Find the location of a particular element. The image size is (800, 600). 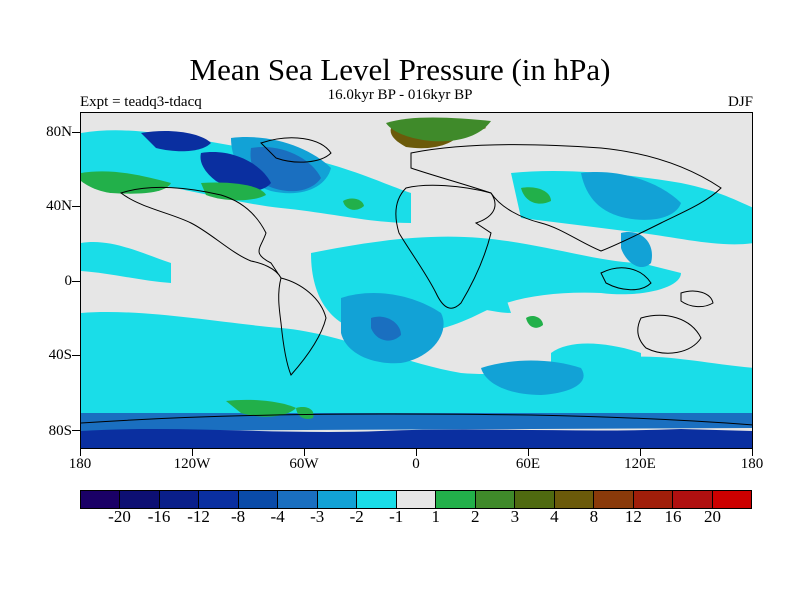

colorbar-label: 2 is located at coordinates (475, 516).